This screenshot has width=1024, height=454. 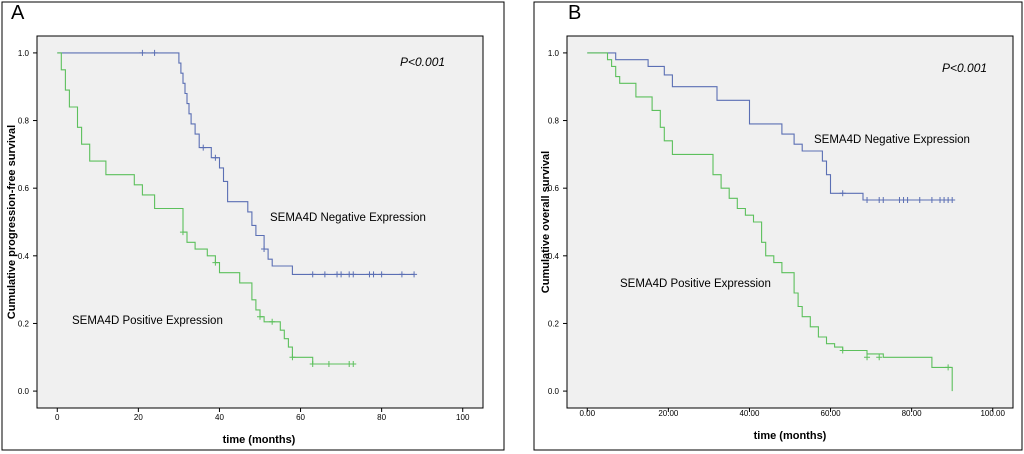 I want to click on x-tick-label: 20.00, so click(x=668, y=413).